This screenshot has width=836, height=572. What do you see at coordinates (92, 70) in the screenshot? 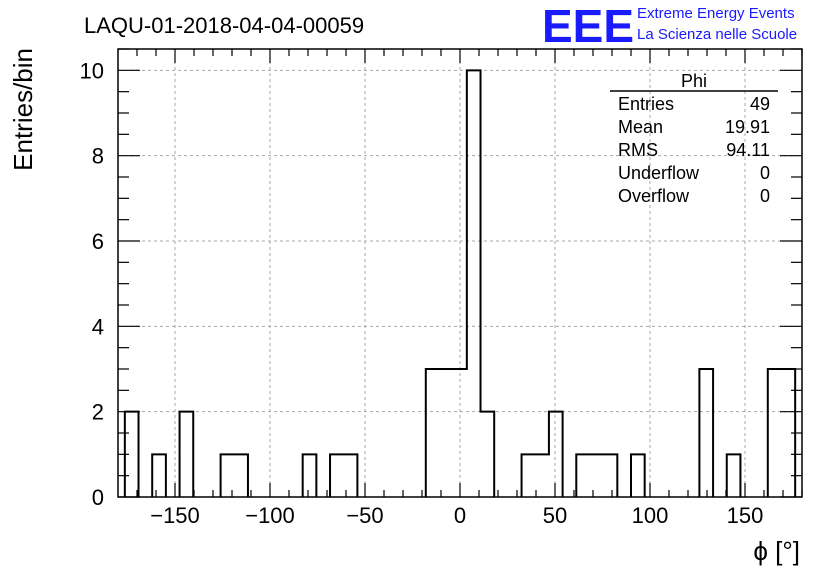
I see `y-tick-label: 10` at bounding box center [92, 70].